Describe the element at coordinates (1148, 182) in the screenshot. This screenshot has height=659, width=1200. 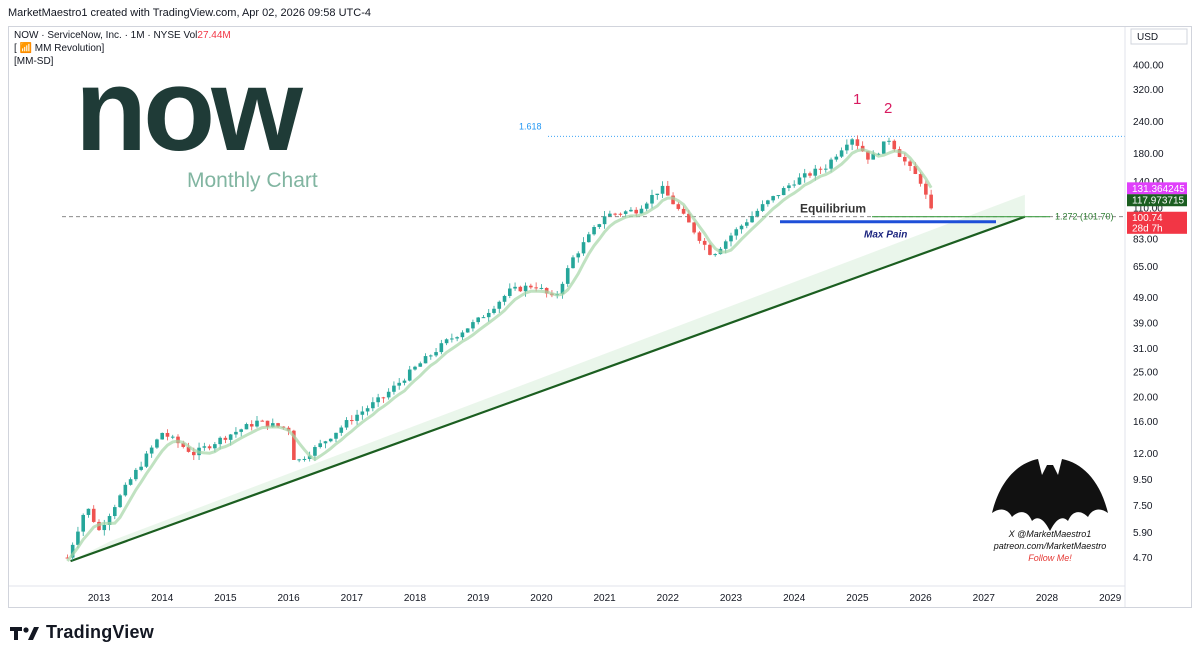
I see `y-tick-label: 140.00` at that location.